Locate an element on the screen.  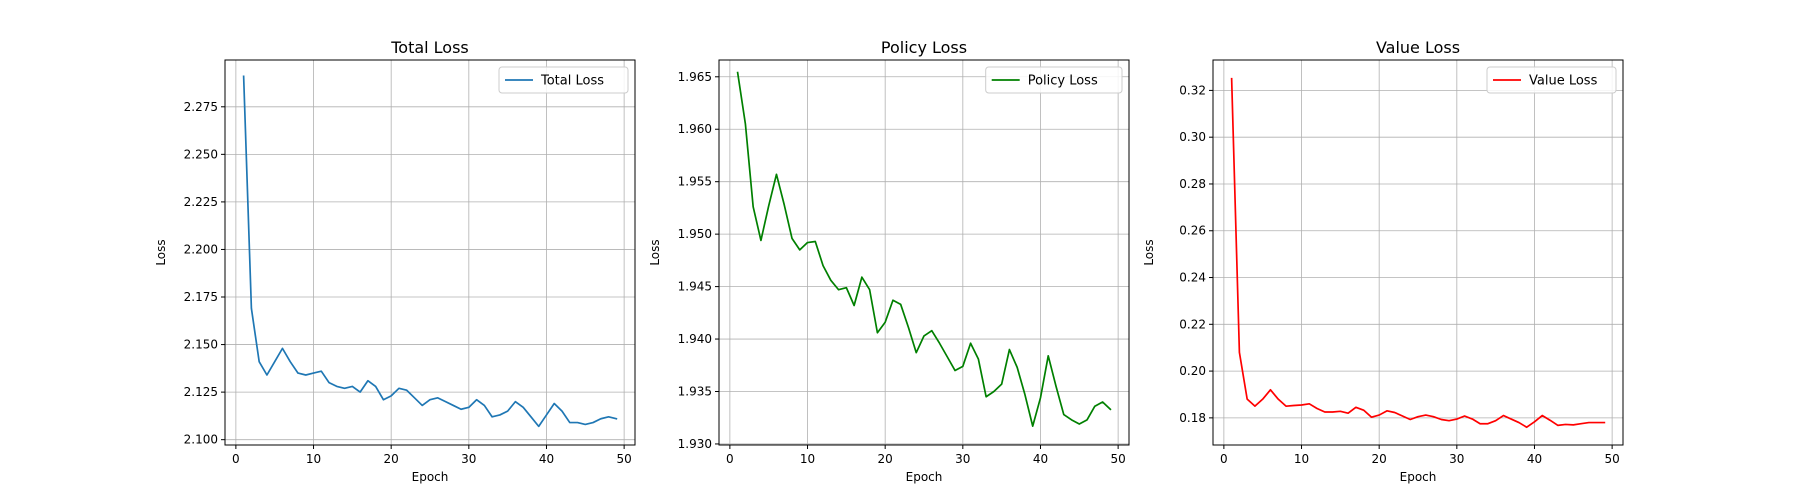
y-tick-label: 1.935 is located at coordinates (695, 391).